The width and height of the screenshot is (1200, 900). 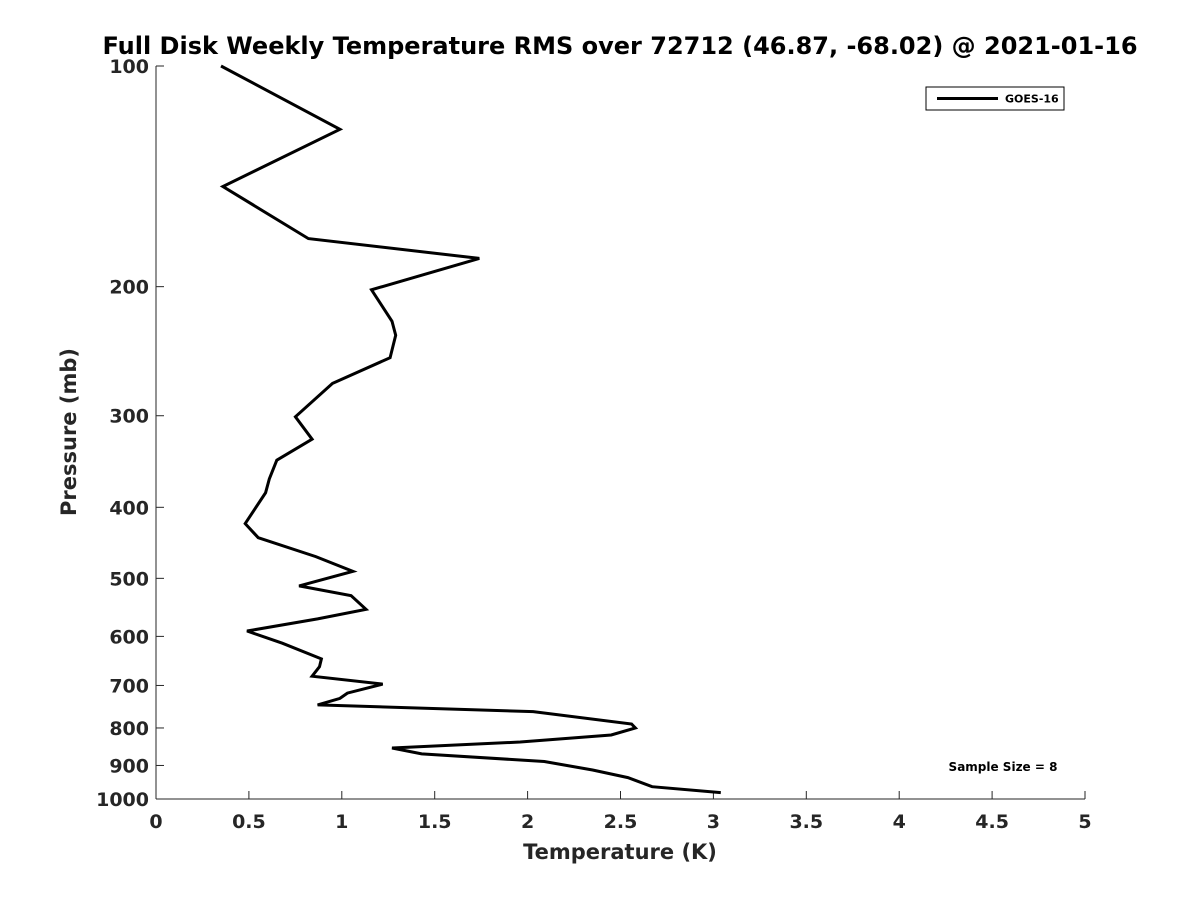 What do you see at coordinates (1084, 822) in the screenshot?
I see `x-tick-label: 5` at bounding box center [1084, 822].